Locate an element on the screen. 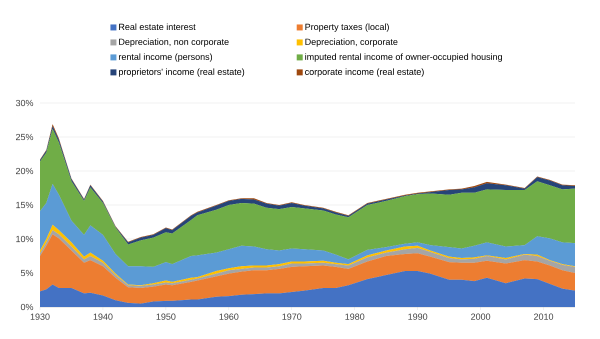 This screenshot has width=600, height=339. legend-label: Property taxes (local) is located at coordinates (347, 27).